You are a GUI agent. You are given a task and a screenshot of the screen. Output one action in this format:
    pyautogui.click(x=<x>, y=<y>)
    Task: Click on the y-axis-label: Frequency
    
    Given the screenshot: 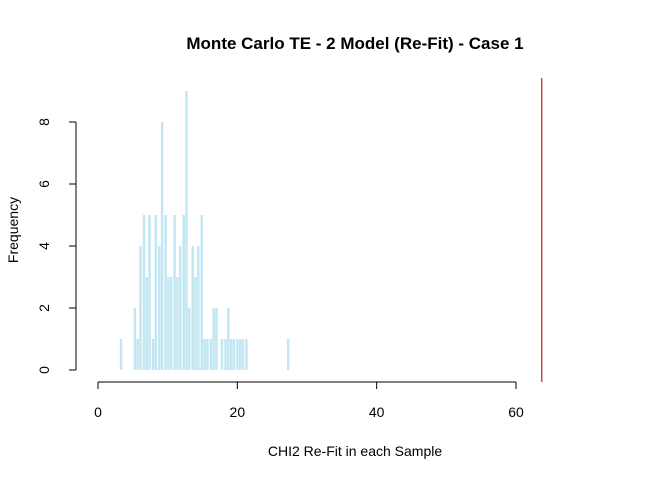 What is the action you would take?
    pyautogui.click(x=13, y=230)
    